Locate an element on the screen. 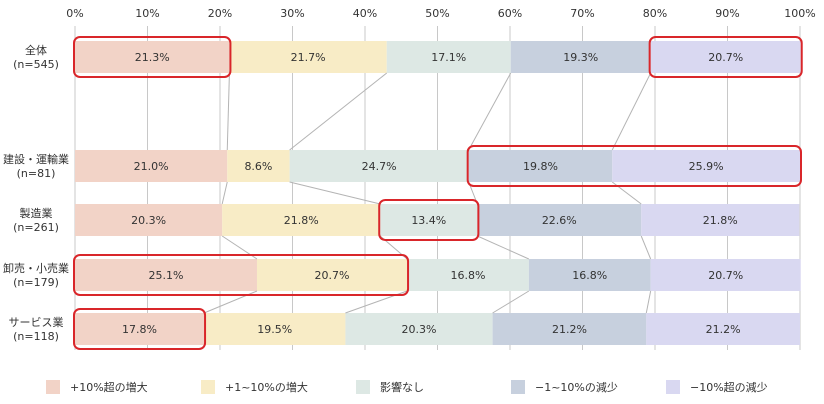 The width and height of the screenshot is (824, 404). x-tick-label: 80% is located at coordinates (655, 13).